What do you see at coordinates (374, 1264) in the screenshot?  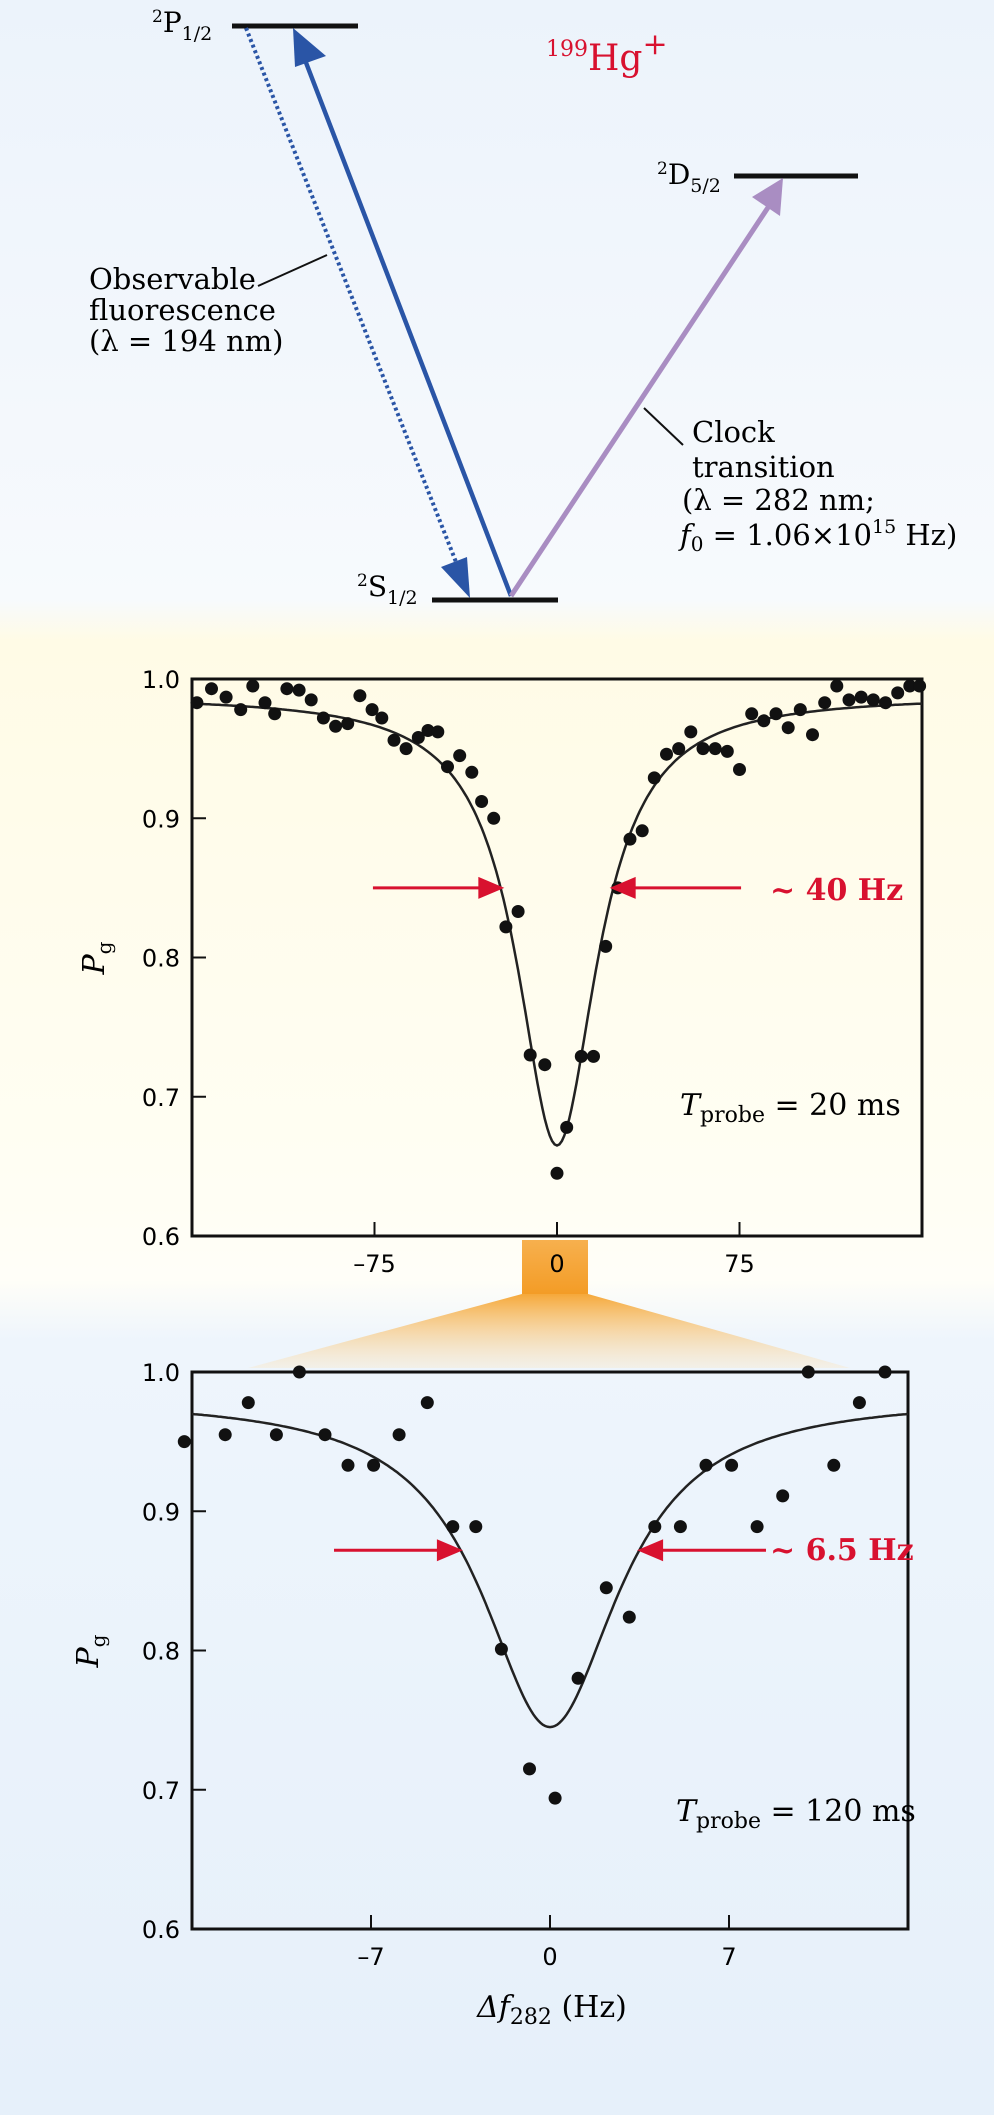 I see `chart-20ms-xtick-label: –75` at bounding box center [374, 1264].